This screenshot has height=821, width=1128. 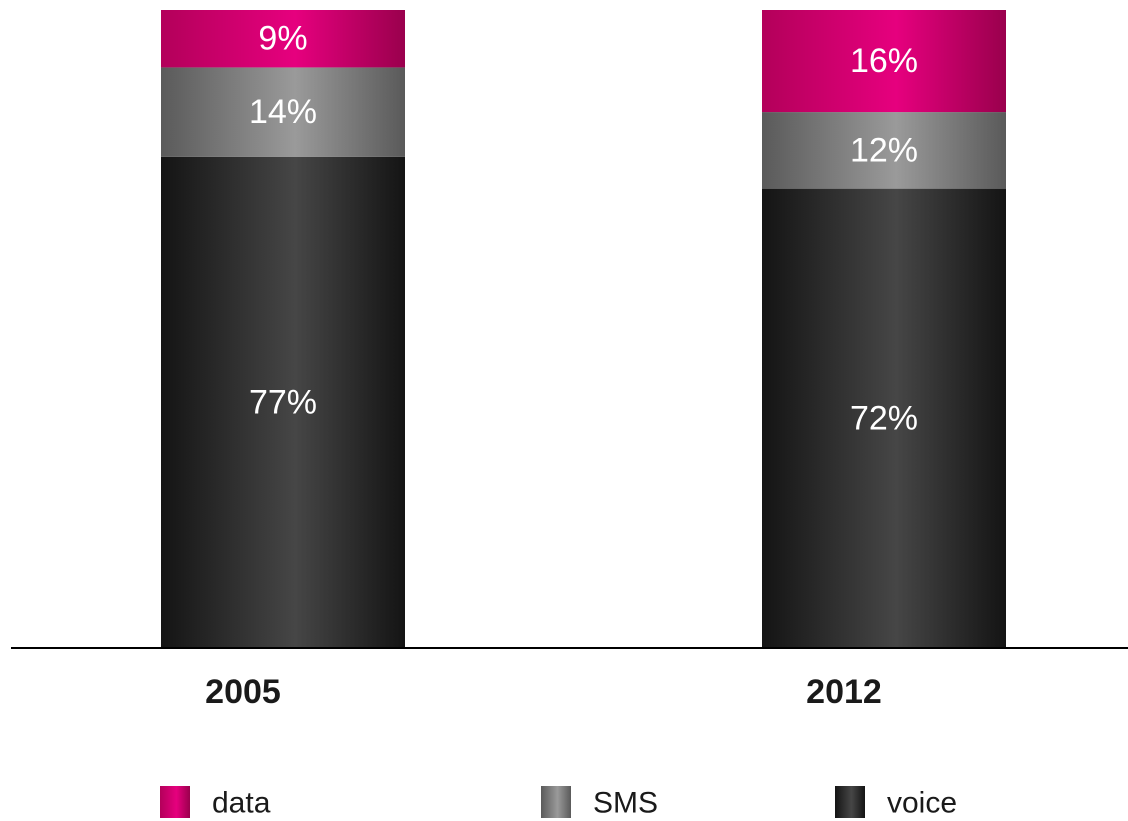 I want to click on data-label-sms-2012: 12%, so click(x=884, y=150).